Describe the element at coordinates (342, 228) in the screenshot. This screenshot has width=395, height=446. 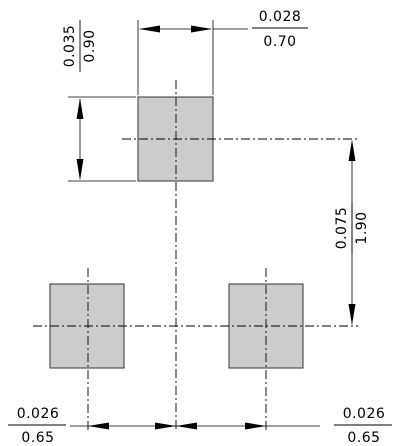
I see `vertical-pitch-inch: 0.075` at that location.